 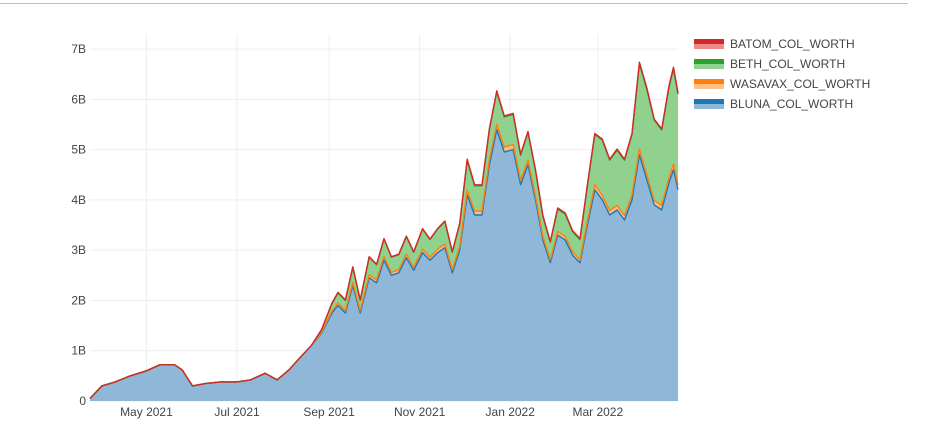 I want to click on y-tick-label: 4B, so click(x=78, y=200).